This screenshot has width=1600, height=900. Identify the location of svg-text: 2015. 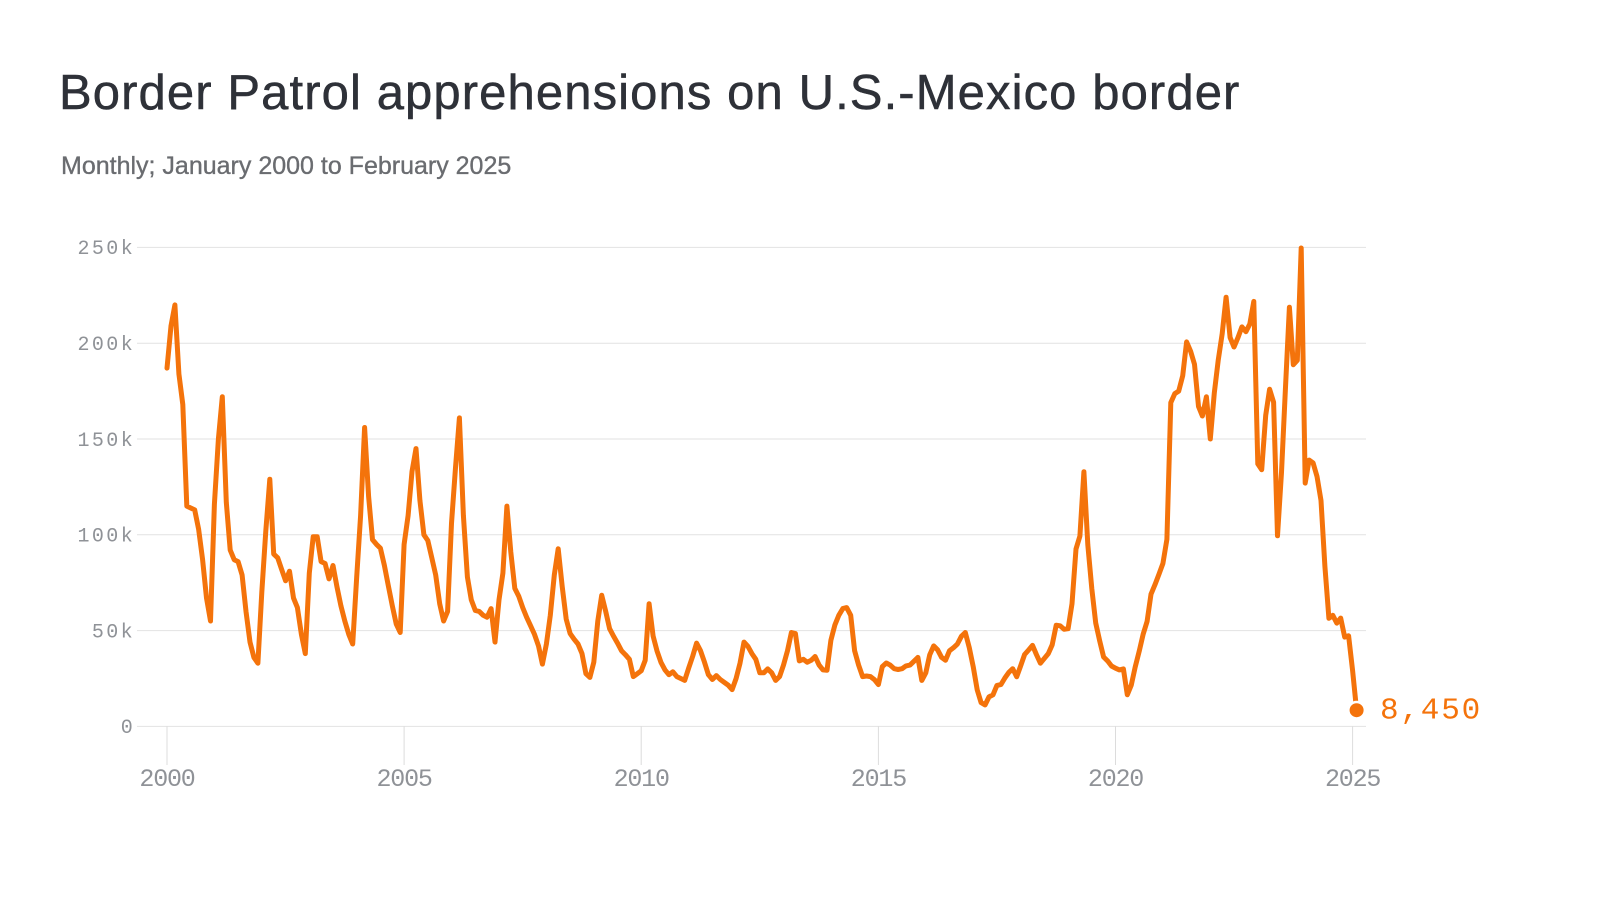
(878, 779).